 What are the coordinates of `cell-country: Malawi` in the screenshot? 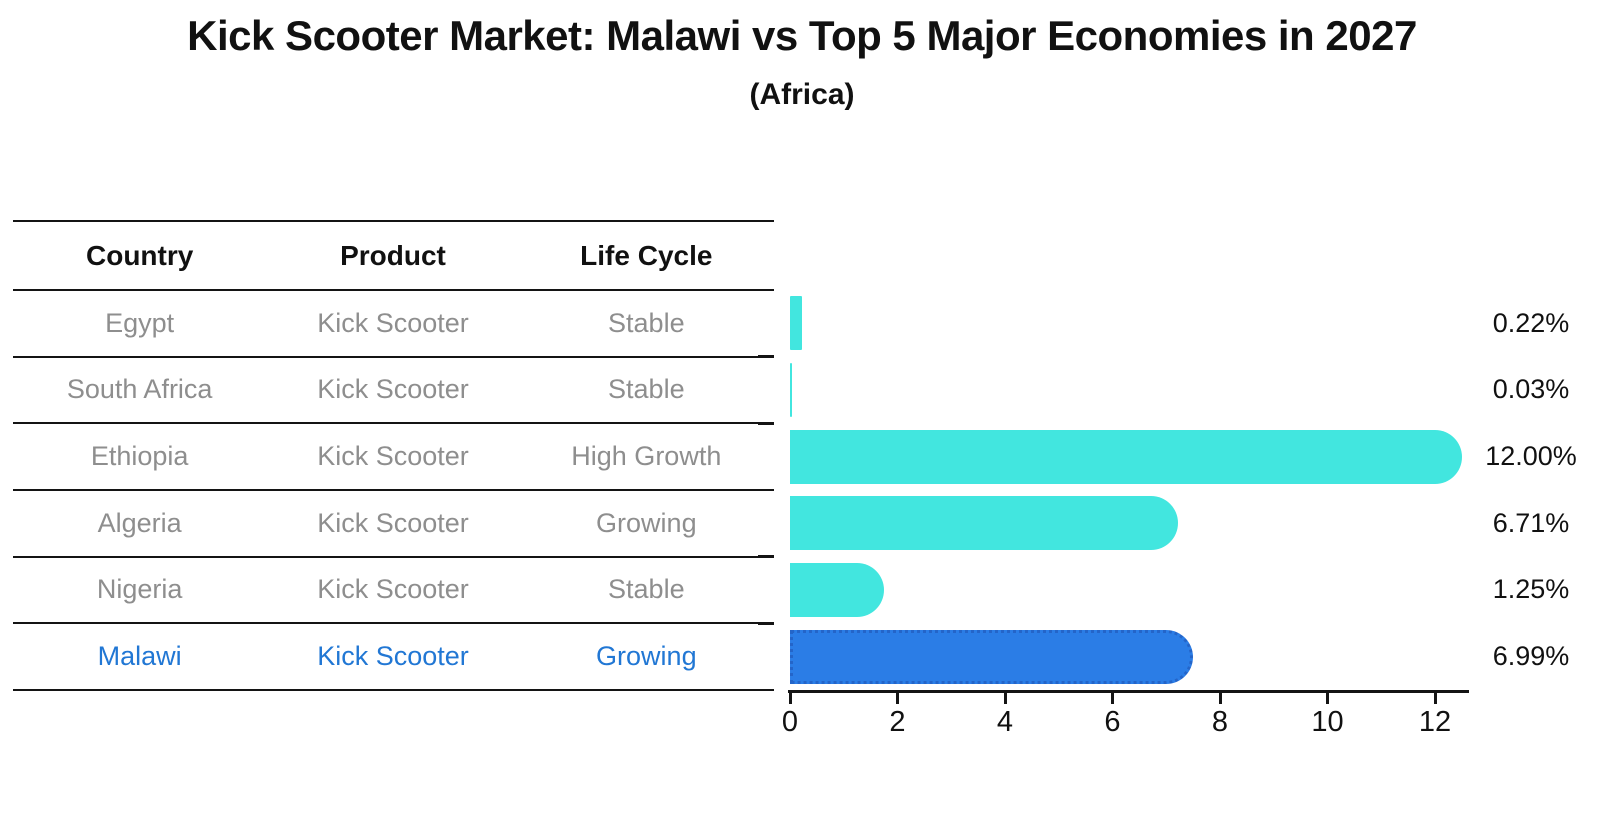 It's located at (139, 656).